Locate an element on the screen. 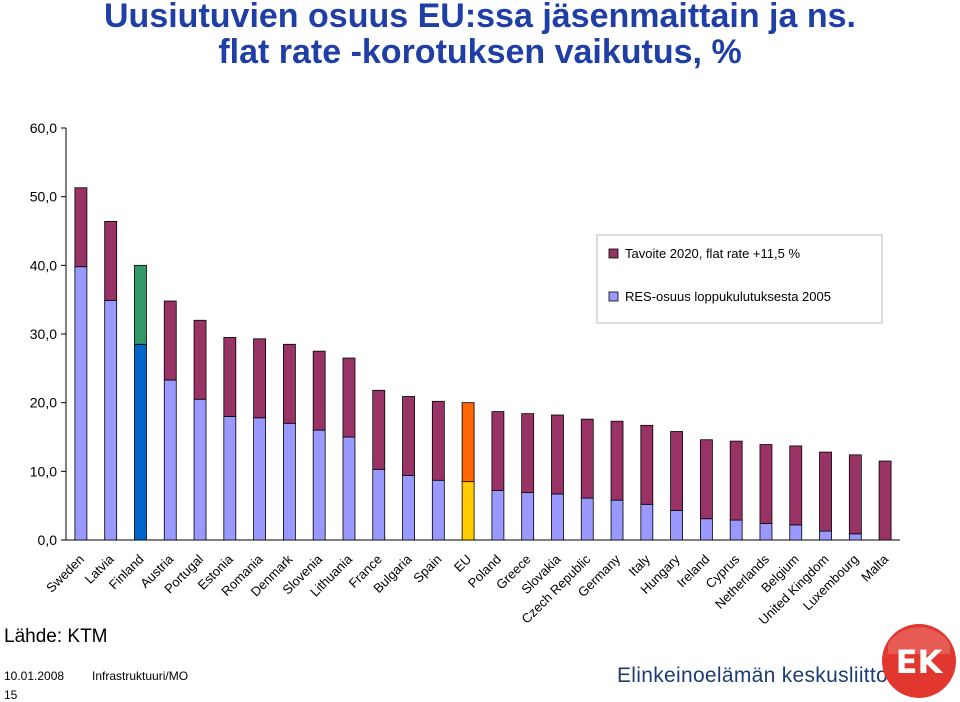 This screenshot has height=702, width=960. y-tick-label: 0,0 is located at coordinates (48, 540).